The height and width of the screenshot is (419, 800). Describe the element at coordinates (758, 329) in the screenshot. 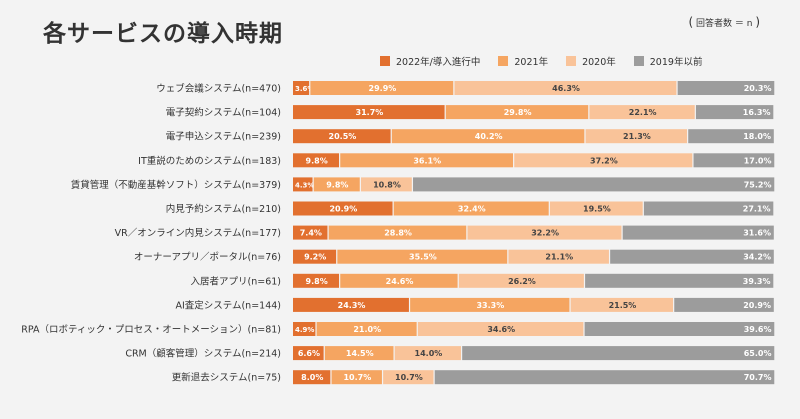

I see `data-label: 39.6%` at that location.